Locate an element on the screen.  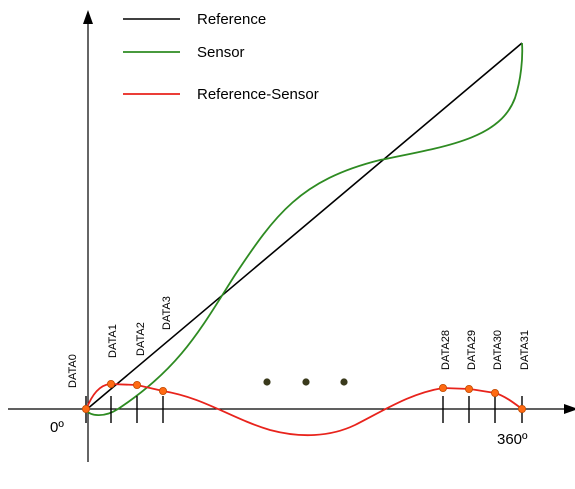
marker-data31 is located at coordinates (522, 408).